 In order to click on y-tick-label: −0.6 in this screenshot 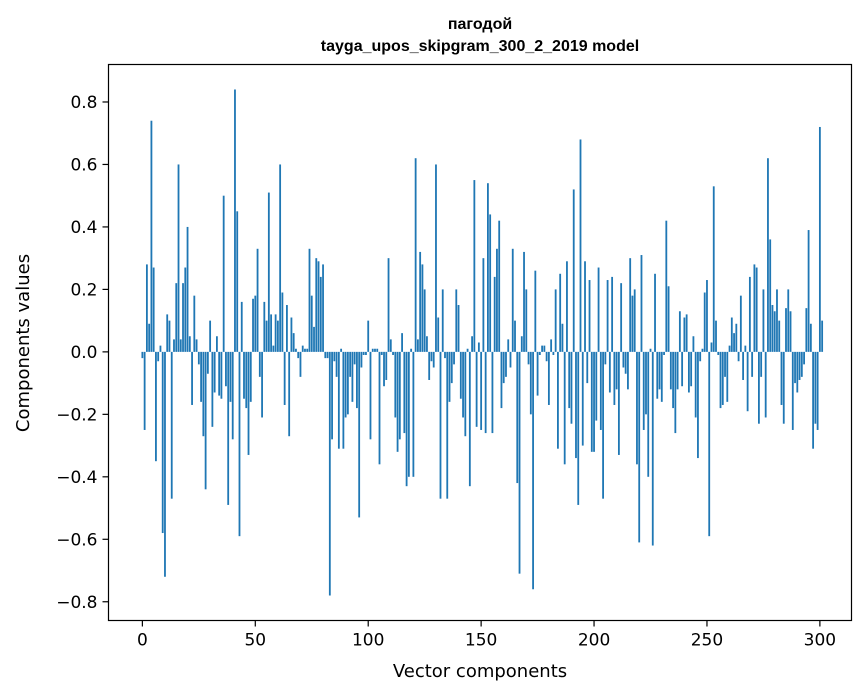, I will do `click(76, 540)`.